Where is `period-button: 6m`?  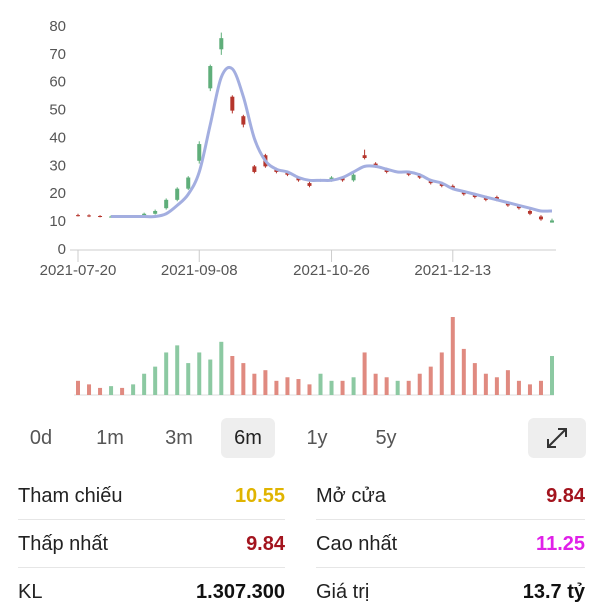 period-button: 6m is located at coordinates (248, 438).